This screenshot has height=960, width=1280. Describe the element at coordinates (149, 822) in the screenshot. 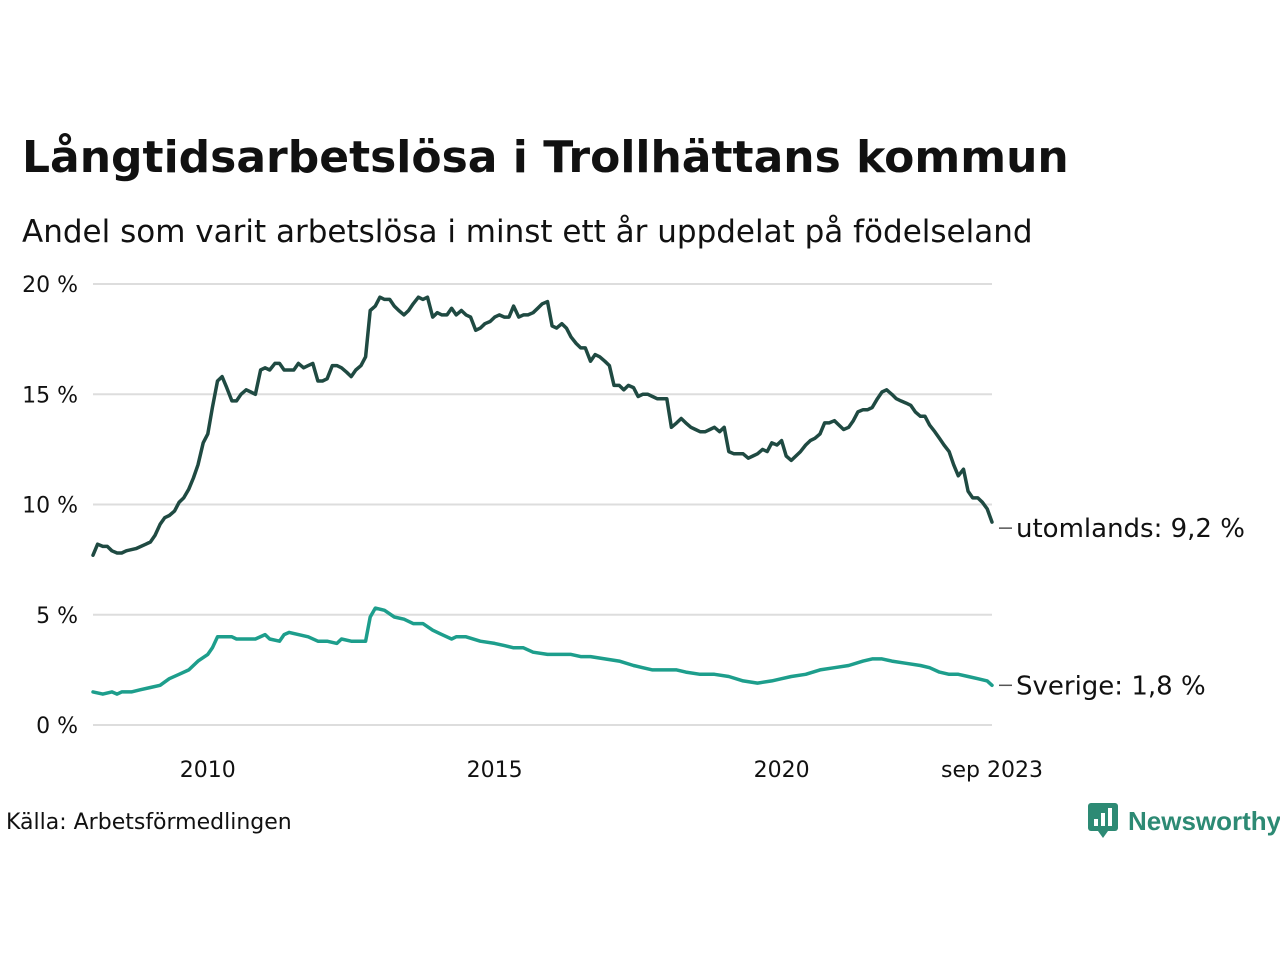

I see `source-note: Källa: Arbetsförmedlingen` at that location.